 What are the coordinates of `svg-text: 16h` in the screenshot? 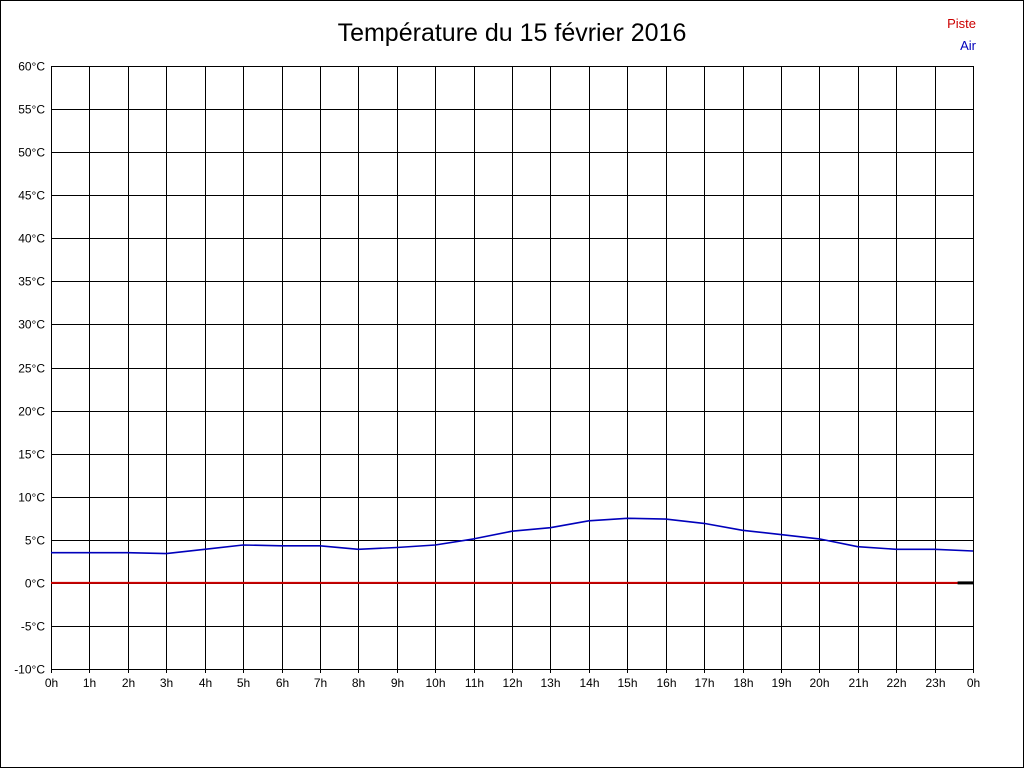 It's located at (666, 683).